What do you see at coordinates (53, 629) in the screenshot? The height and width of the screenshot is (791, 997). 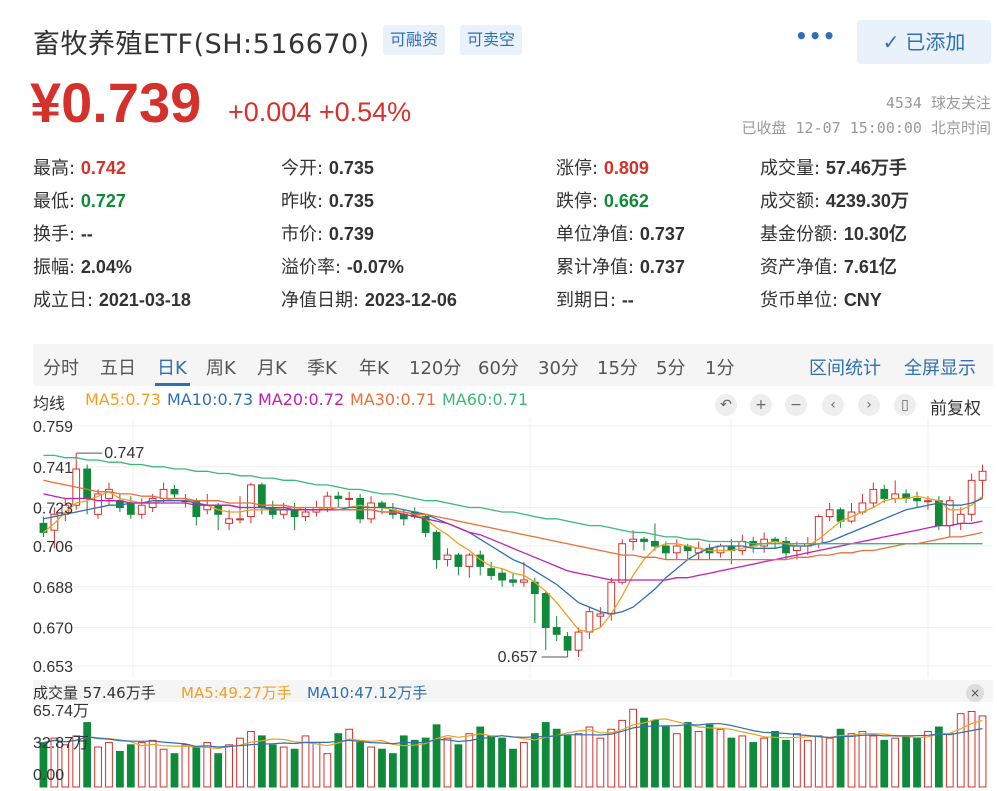 I see `y-tick-label: 0.670` at bounding box center [53, 629].